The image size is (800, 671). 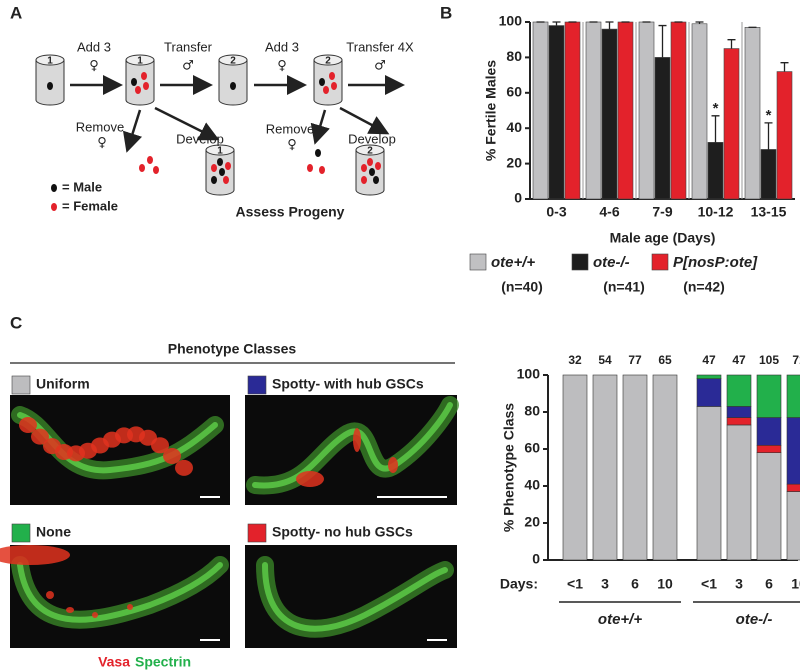 What do you see at coordinates (446, 12) in the screenshot?
I see `panel-letter: B` at bounding box center [446, 12].